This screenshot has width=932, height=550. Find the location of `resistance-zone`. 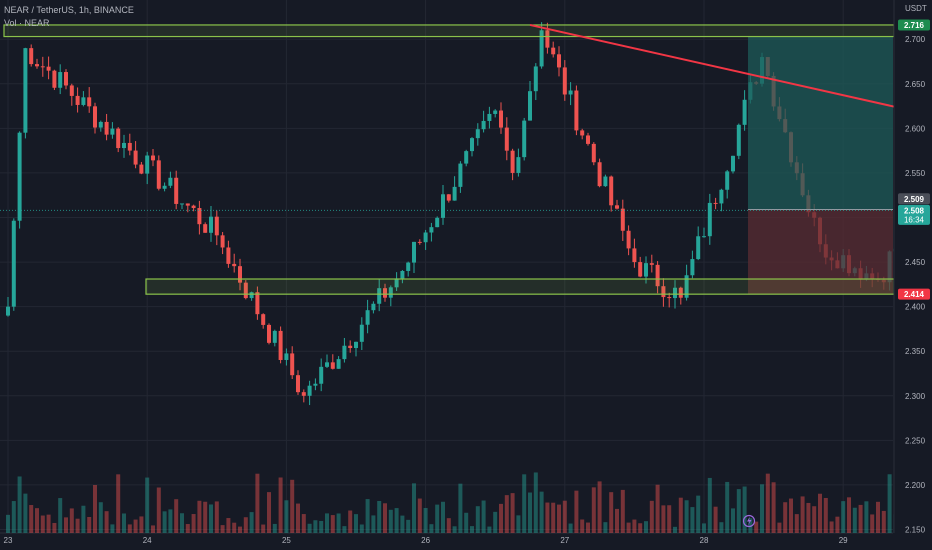

resistance-zone is located at coordinates (449, 31).